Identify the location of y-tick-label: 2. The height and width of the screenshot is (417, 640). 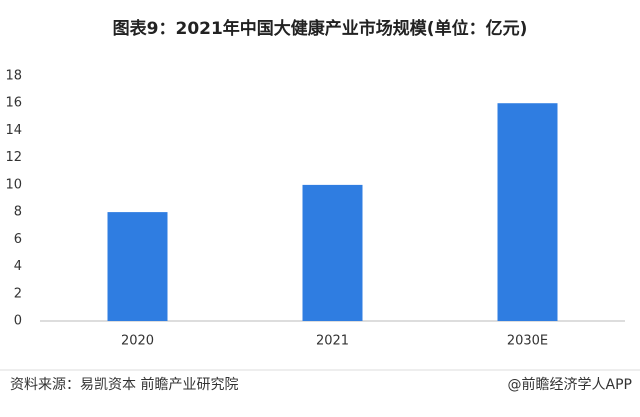
(18, 293).